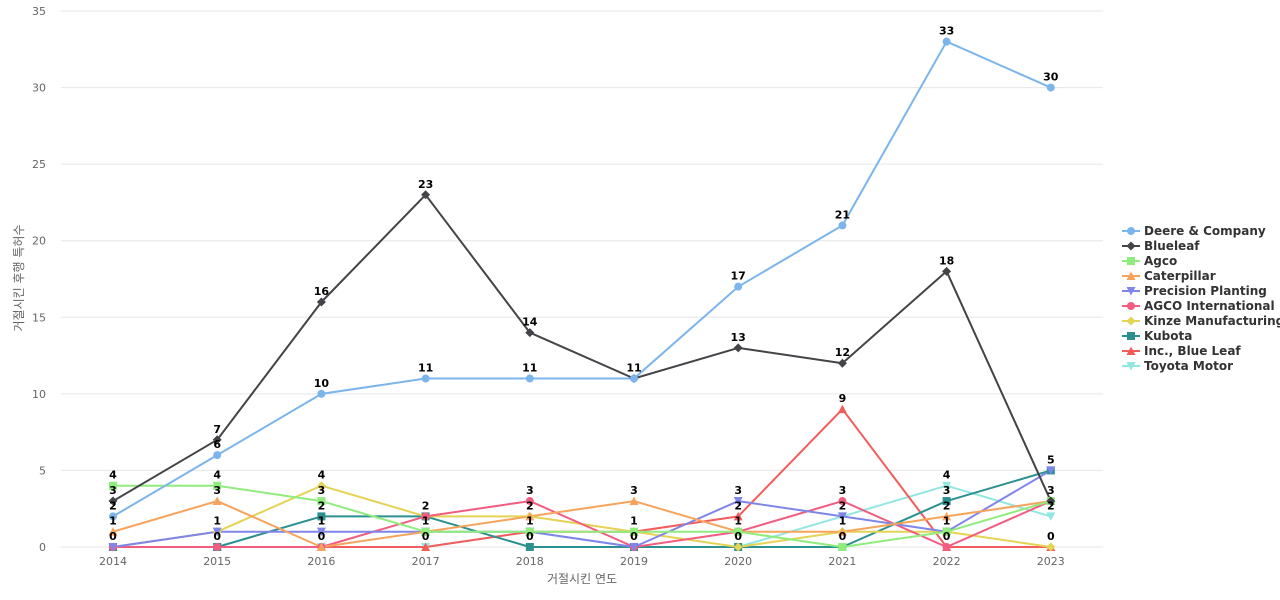 The width and height of the screenshot is (1280, 600). Describe the element at coordinates (582, 561) in the screenshot. I see `x-axis-ticks: 2014 2015 2016 2017 2018 2019 2020 2021 2022 2023` at that location.